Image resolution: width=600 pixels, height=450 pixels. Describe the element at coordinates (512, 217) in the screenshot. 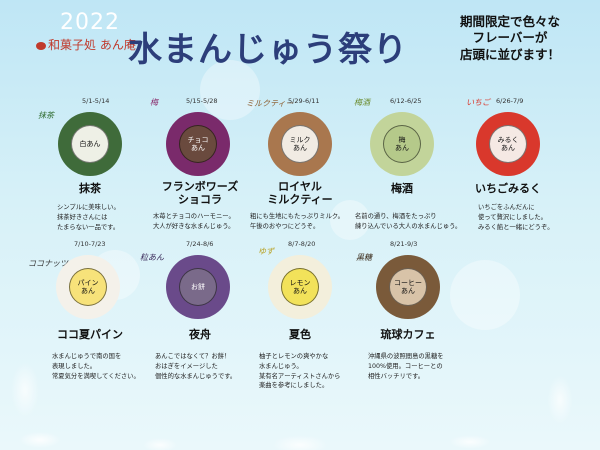

I see `desc-line: 使って贅沢にしました。` at that location.